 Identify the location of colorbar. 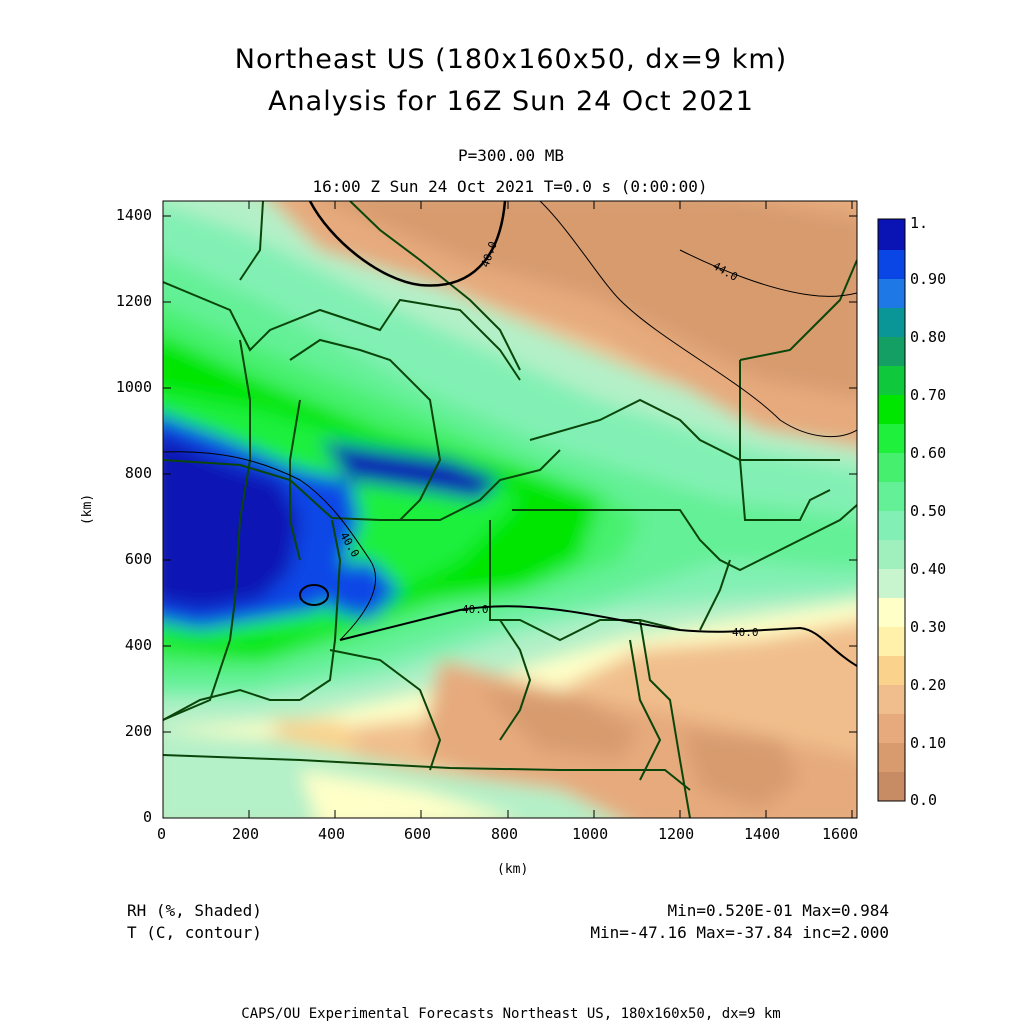
(891, 510).